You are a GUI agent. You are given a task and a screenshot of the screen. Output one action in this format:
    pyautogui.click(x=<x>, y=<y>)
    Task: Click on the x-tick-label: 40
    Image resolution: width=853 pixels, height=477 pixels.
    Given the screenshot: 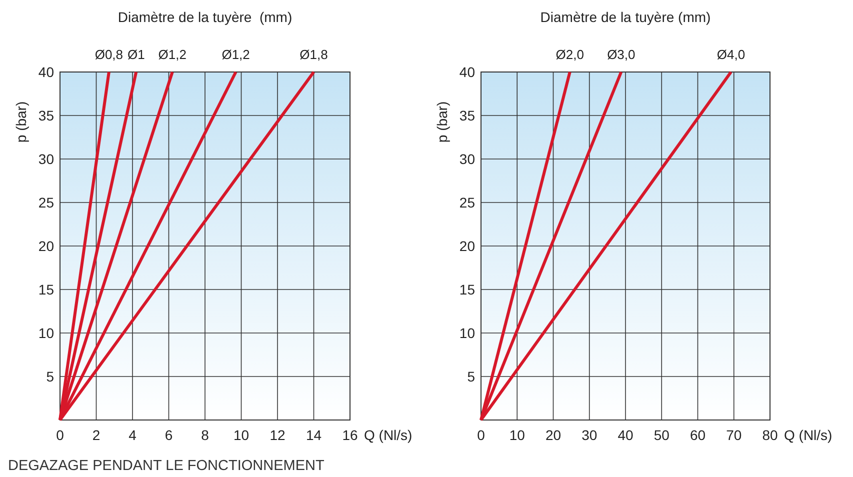 What is the action you would take?
    pyautogui.click(x=626, y=435)
    